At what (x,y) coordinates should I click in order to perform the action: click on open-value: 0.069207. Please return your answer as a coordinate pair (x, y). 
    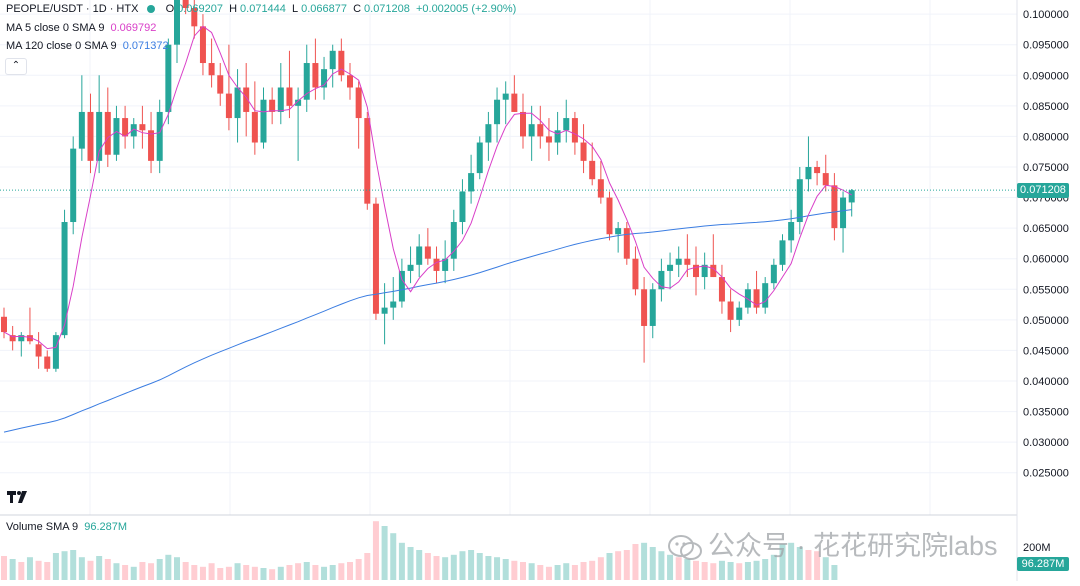
    Looking at the image, I should click on (200, 9).